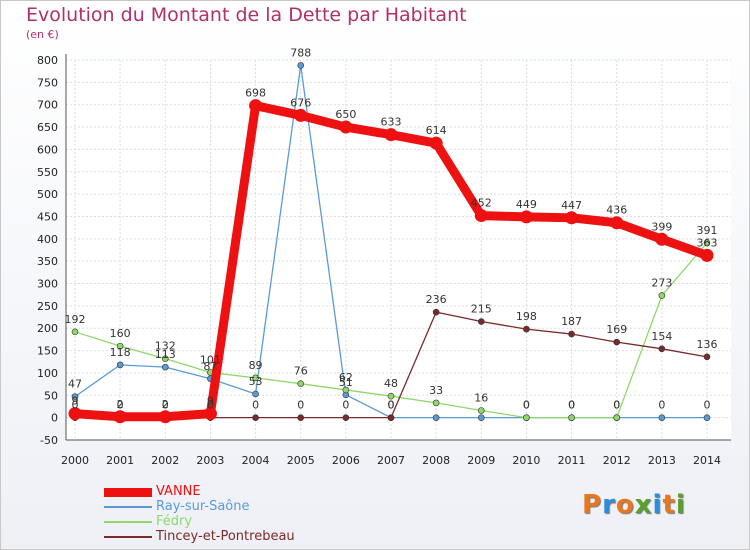 This screenshot has width=750, height=550. Describe the element at coordinates (346, 382) in the screenshot. I see `data-label: 51` at that location.